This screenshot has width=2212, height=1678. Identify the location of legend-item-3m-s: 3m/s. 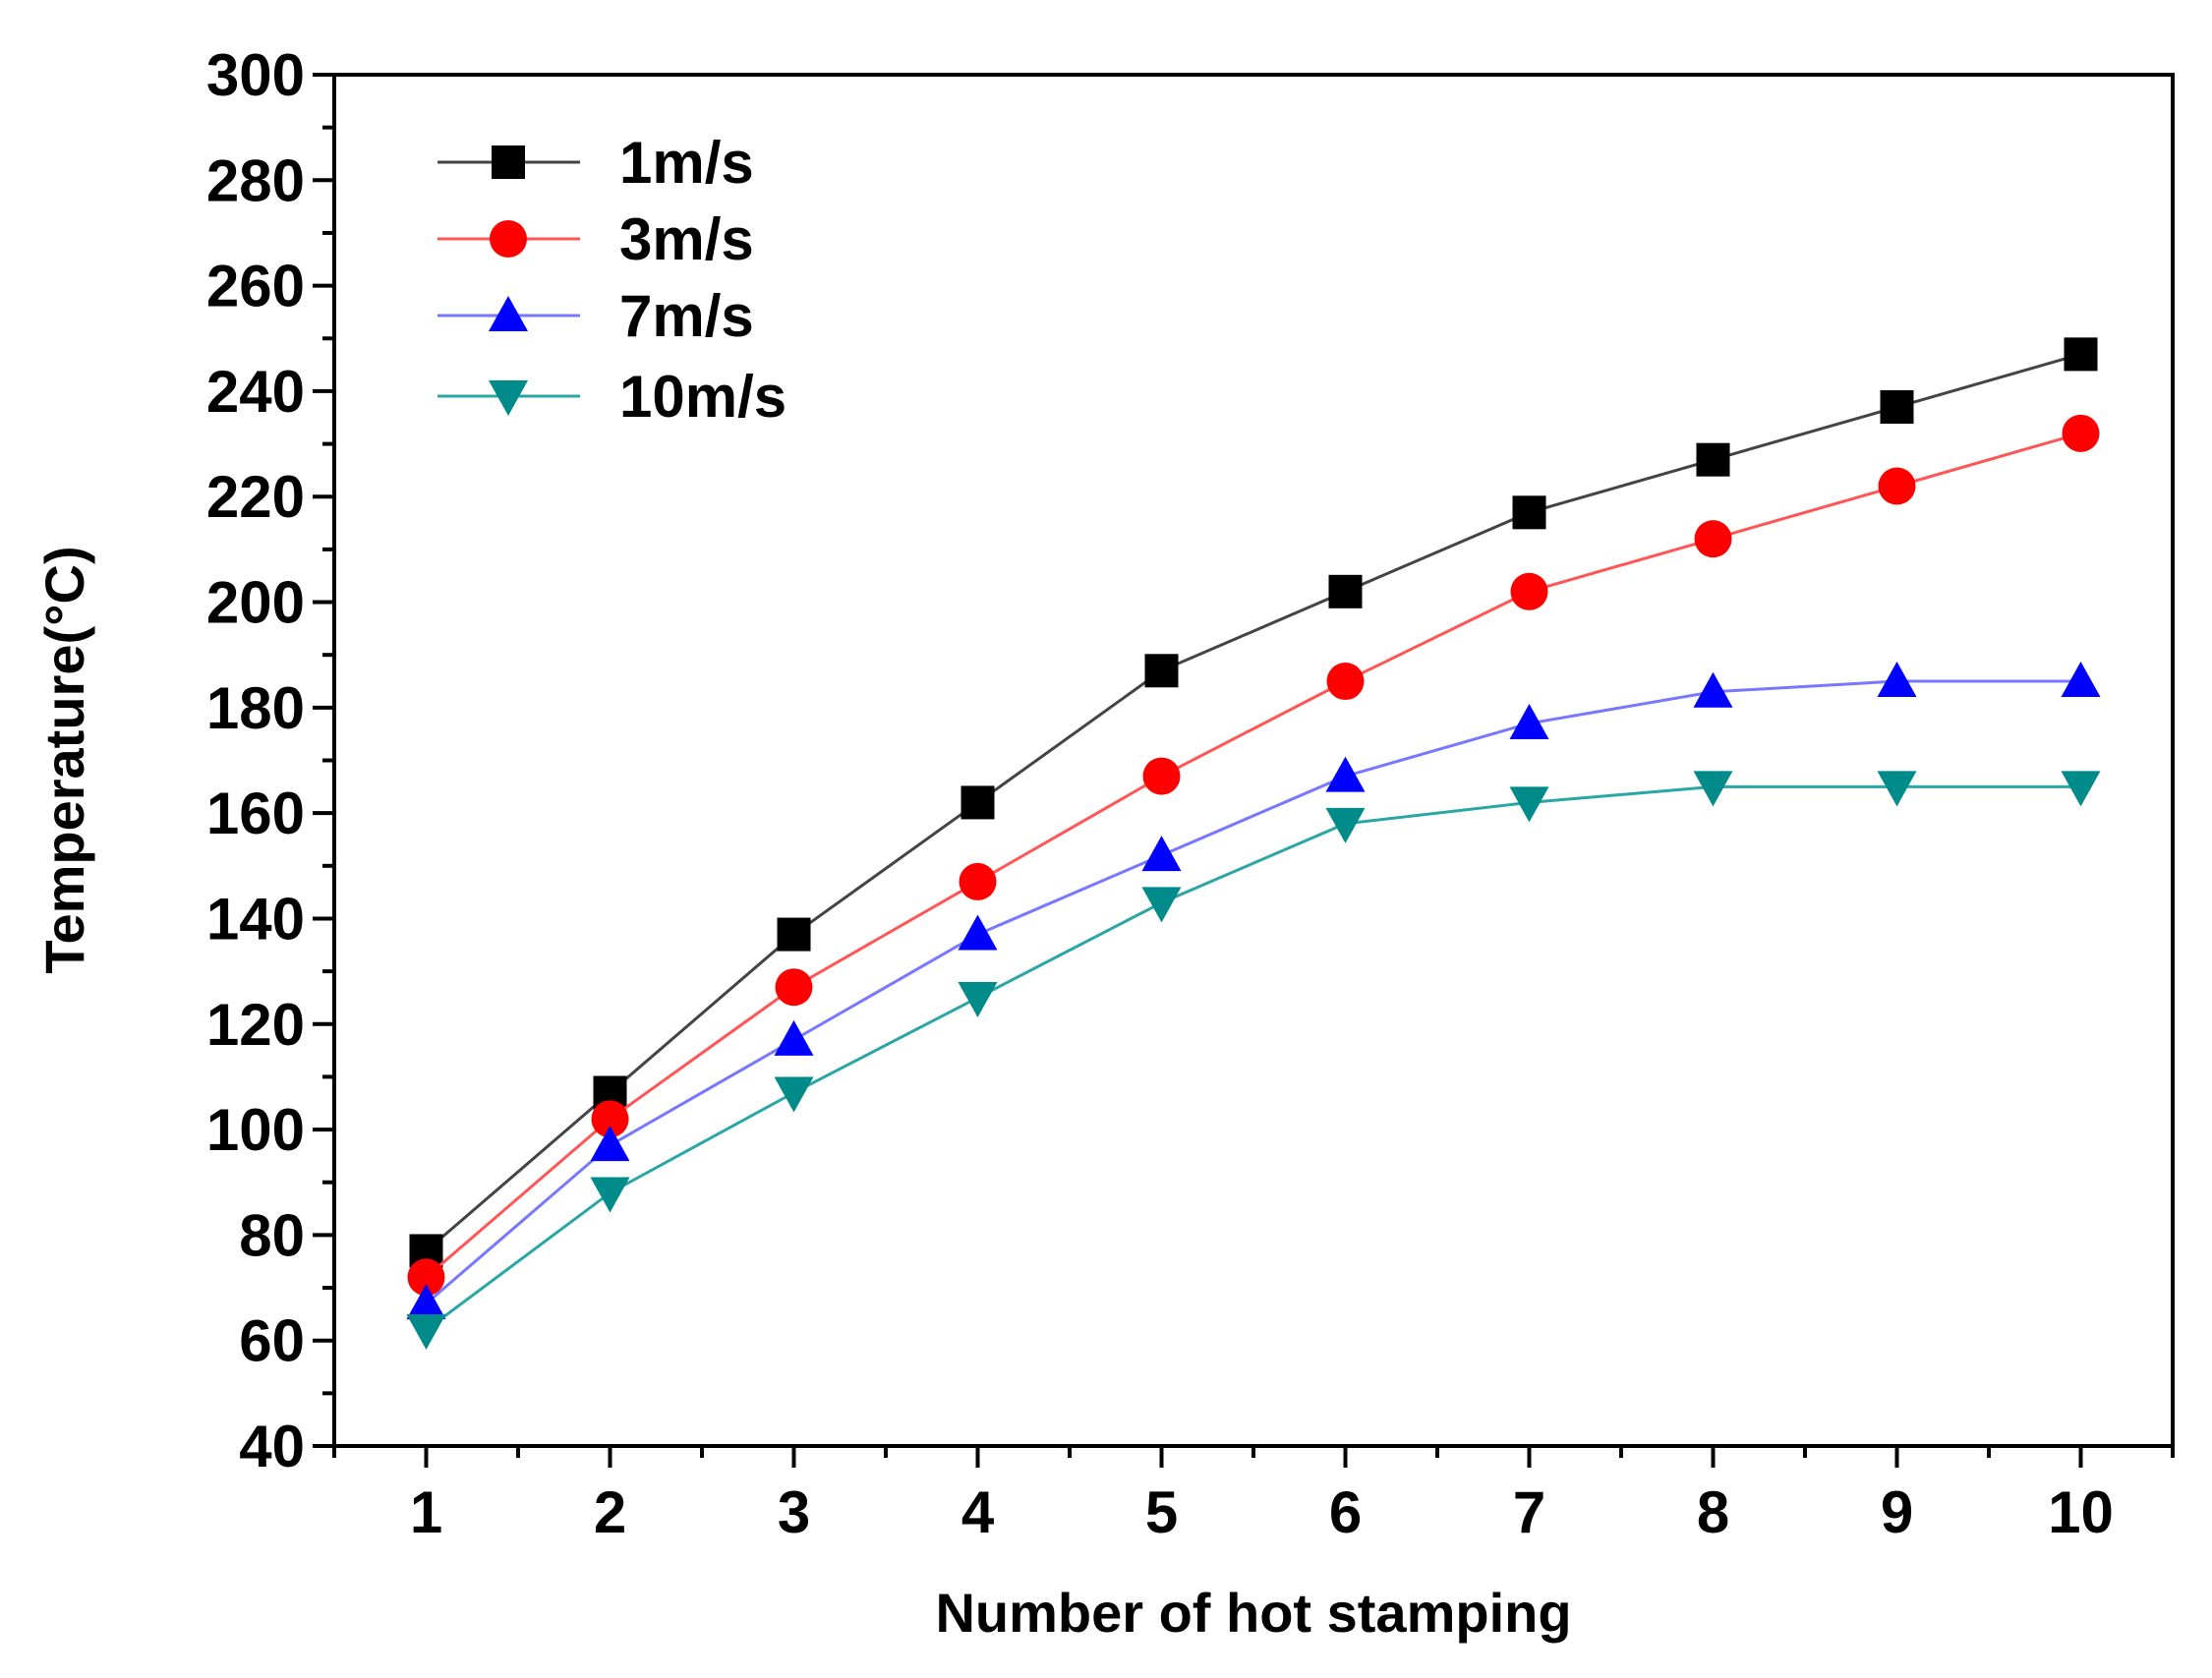
(596, 239).